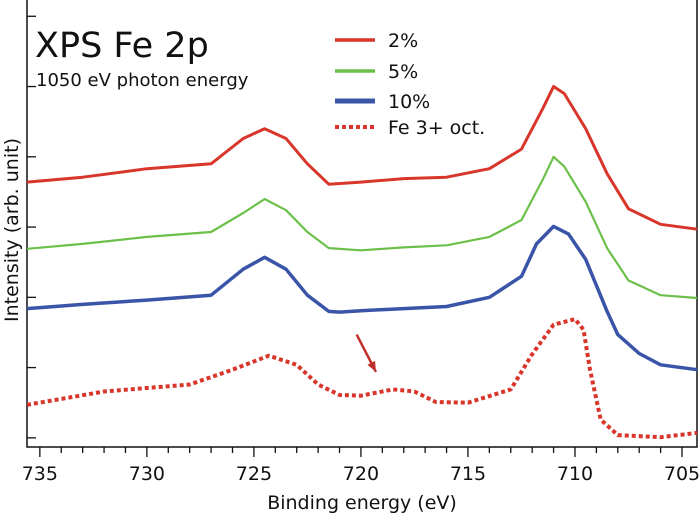 This screenshot has height=521, width=700. Describe the element at coordinates (147, 474) in the screenshot. I see `x-tick-label: 730` at that location.